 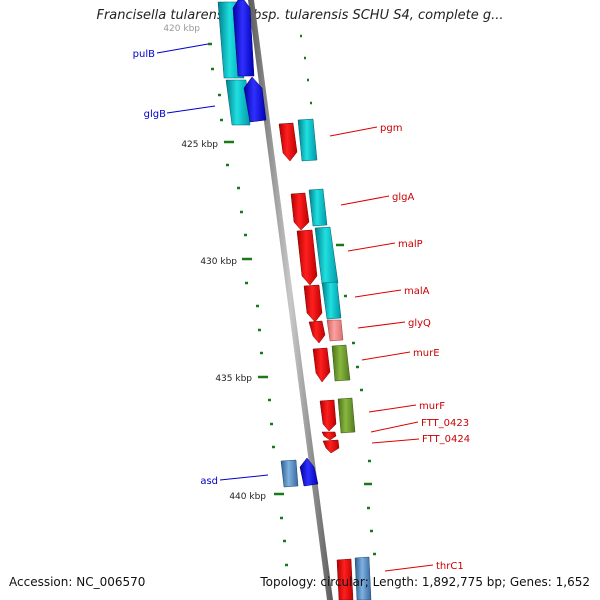 What do you see at coordinates (209, 481) in the screenshot?
I see `label-asd: asd` at bounding box center [209, 481].